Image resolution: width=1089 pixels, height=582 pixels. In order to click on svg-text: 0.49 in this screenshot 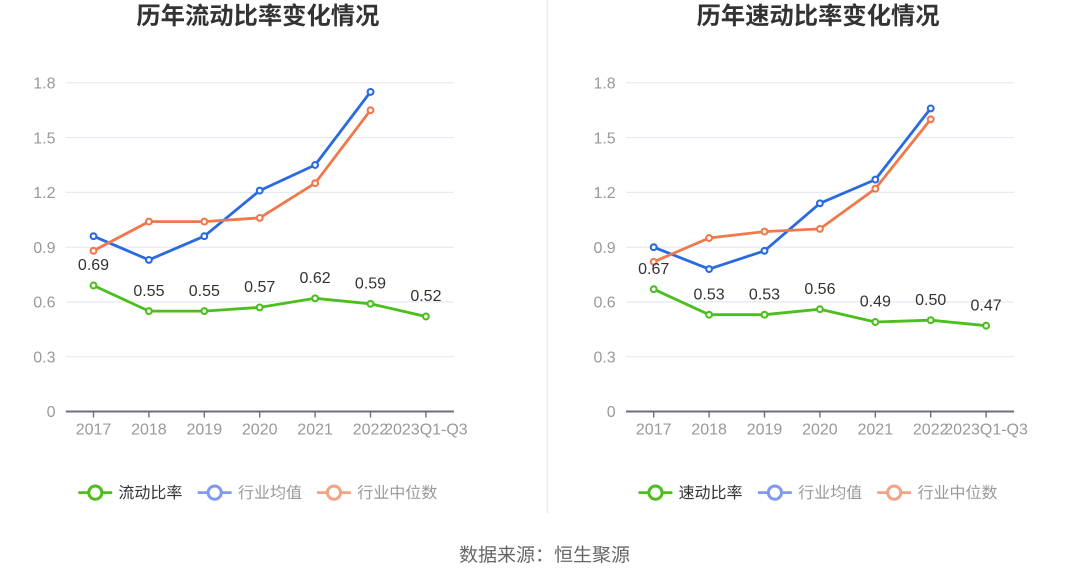, I will do `click(875, 302)`.